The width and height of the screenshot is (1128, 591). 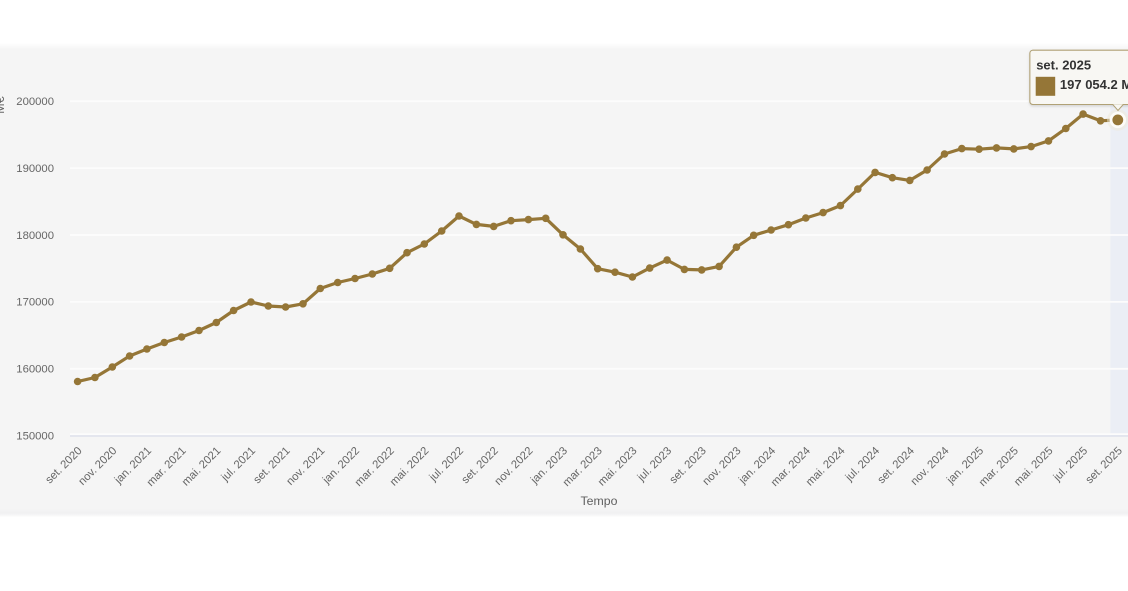 What do you see at coordinates (35, 437) in the screenshot?
I see `svg-text: 150000` at bounding box center [35, 437].